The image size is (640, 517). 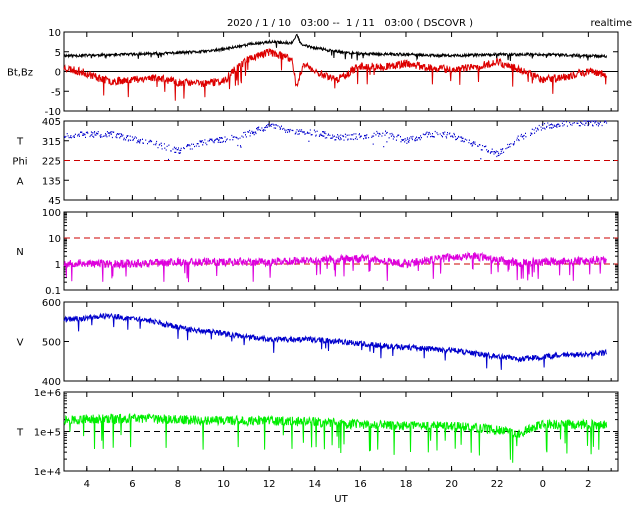 What do you see at coordinates (406, 484) in the screenshot?
I see `x-tick-label: 18` at bounding box center [406, 484].